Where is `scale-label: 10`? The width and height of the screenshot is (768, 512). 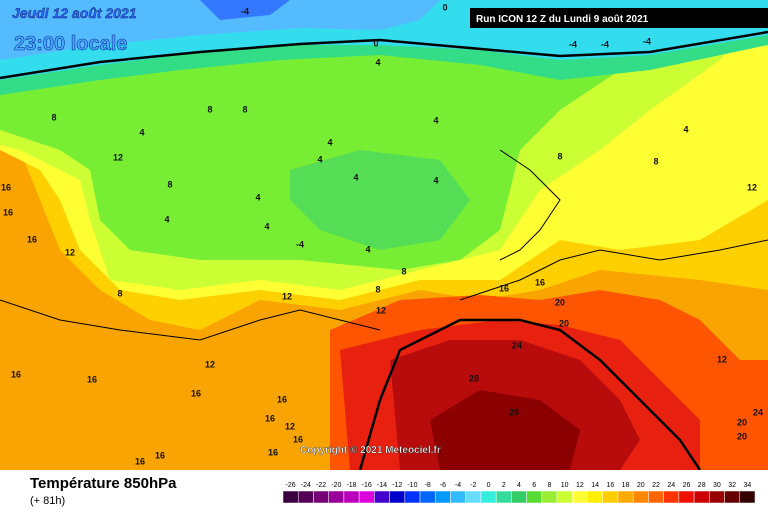
scale-label: 10 is located at coordinates (565, 485).